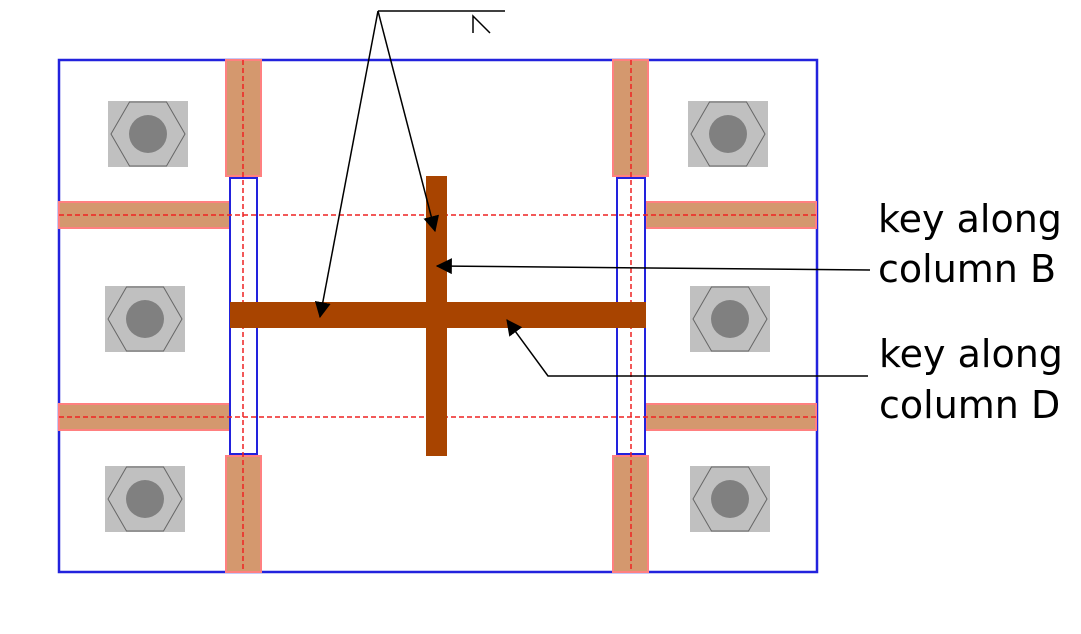  I want to click on label-key-column-d-line1: key along, so click(971, 354).